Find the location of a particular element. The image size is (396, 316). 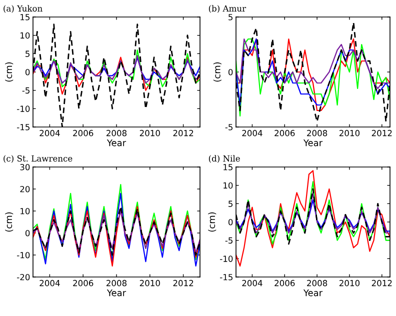

chart-title: (c) St. Lawrence is located at coordinates (38, 159).